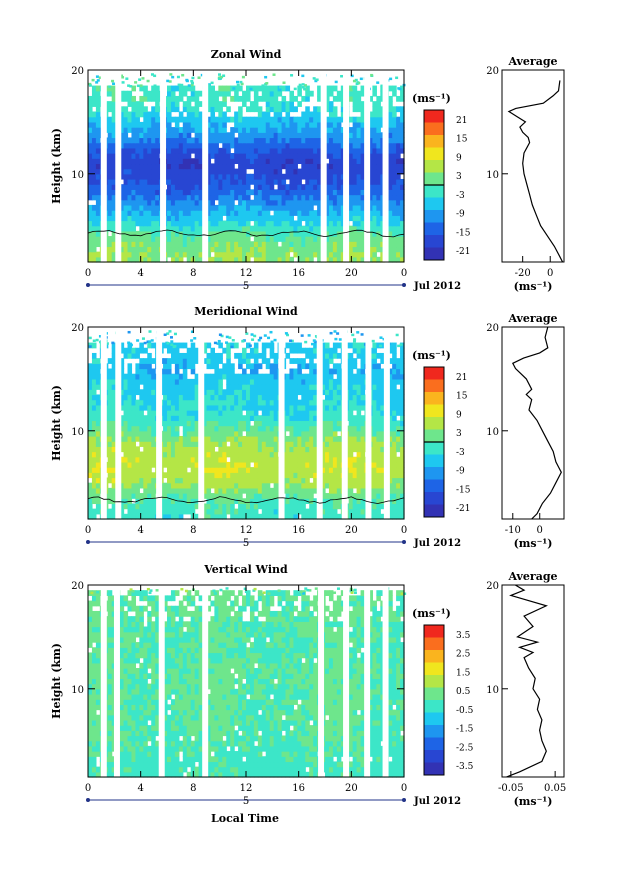 This screenshot has width=621, height=873. What do you see at coordinates (77, 71) in the screenshot?
I see `y-tick-label: 20` at bounding box center [77, 71].